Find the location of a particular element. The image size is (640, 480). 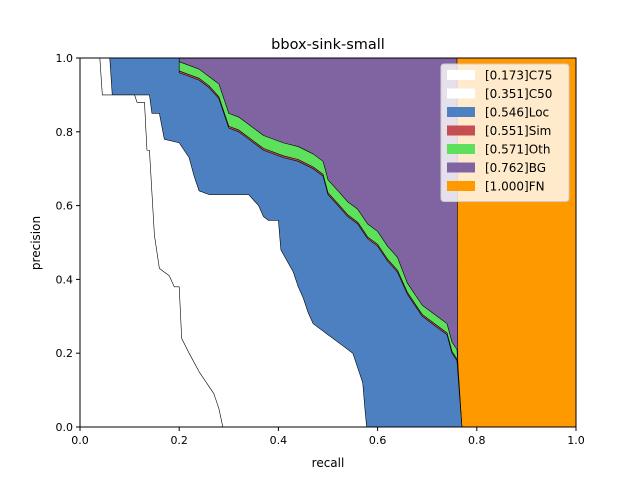

y-tick-label: 0.6 is located at coordinates (65, 206).